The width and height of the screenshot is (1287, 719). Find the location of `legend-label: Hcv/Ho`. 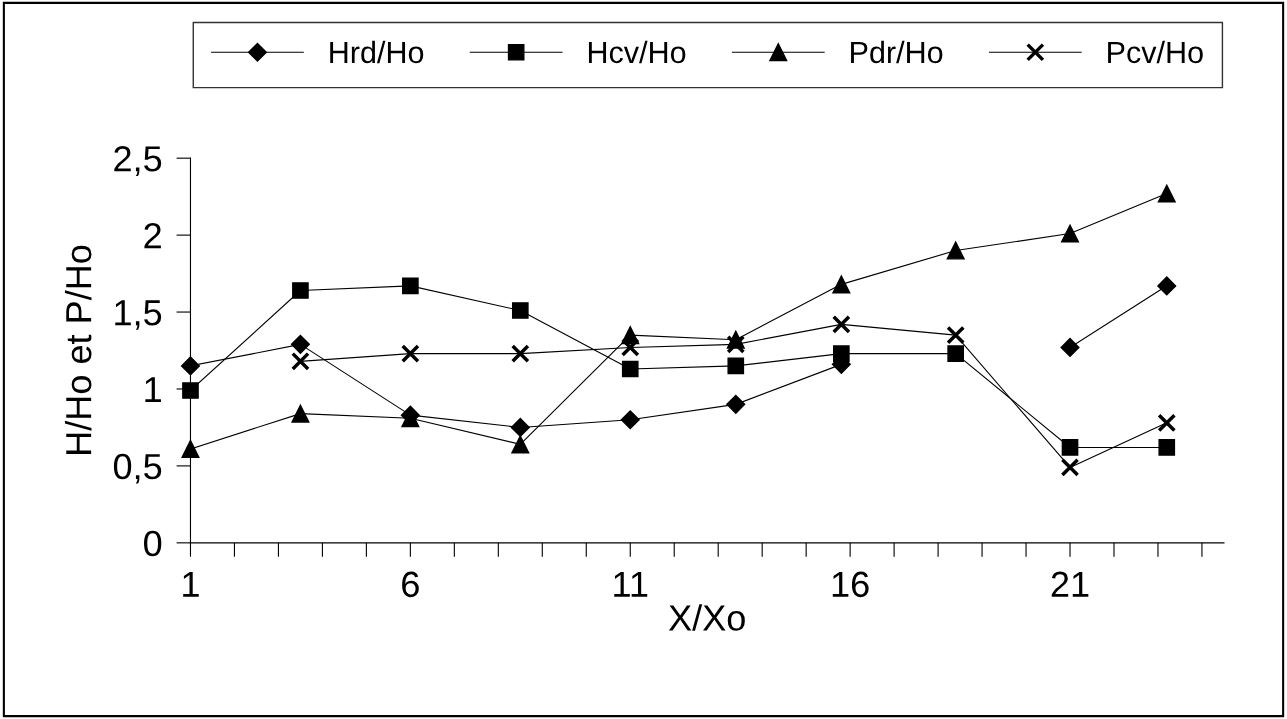

legend-label: Hcv/Ho is located at coordinates (637, 52).